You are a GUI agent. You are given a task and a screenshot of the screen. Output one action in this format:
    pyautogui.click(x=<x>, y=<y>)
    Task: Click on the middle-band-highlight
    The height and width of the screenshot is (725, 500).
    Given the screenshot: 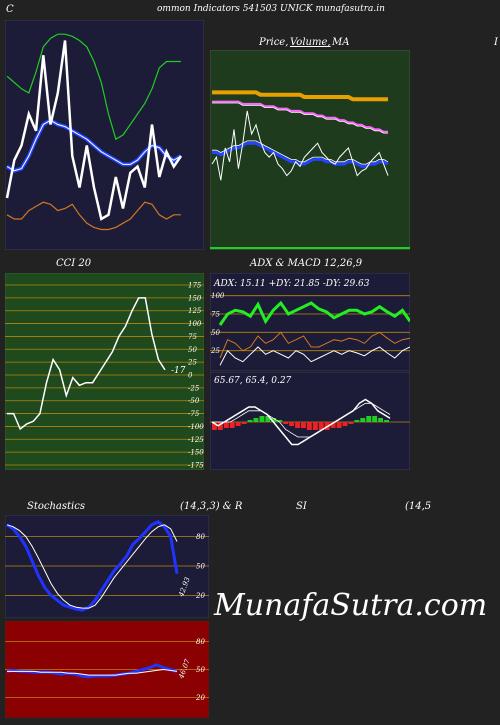 What is the action you would take?
    pyautogui.click(x=94, y=145)
    